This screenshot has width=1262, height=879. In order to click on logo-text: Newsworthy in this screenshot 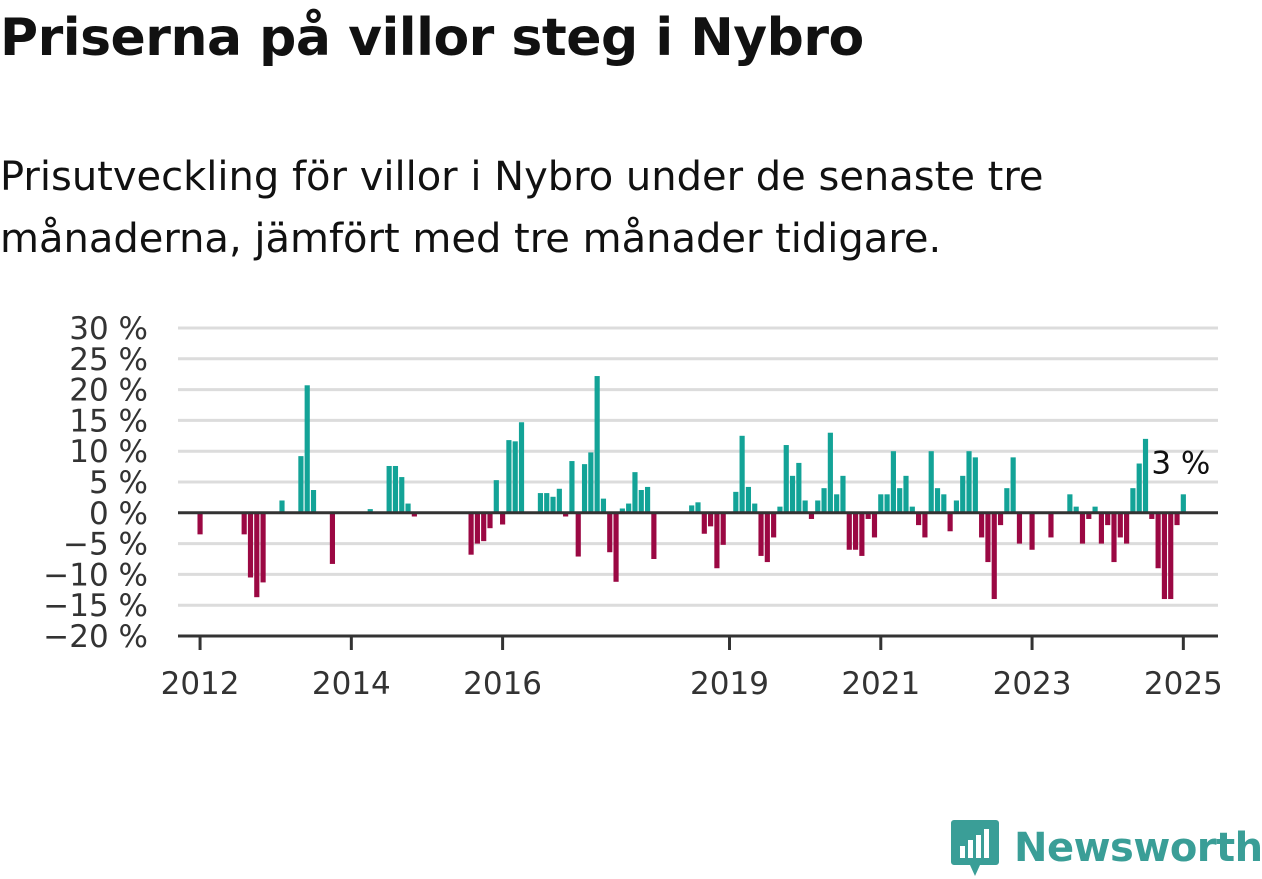, I will do `click(1138, 848)`.